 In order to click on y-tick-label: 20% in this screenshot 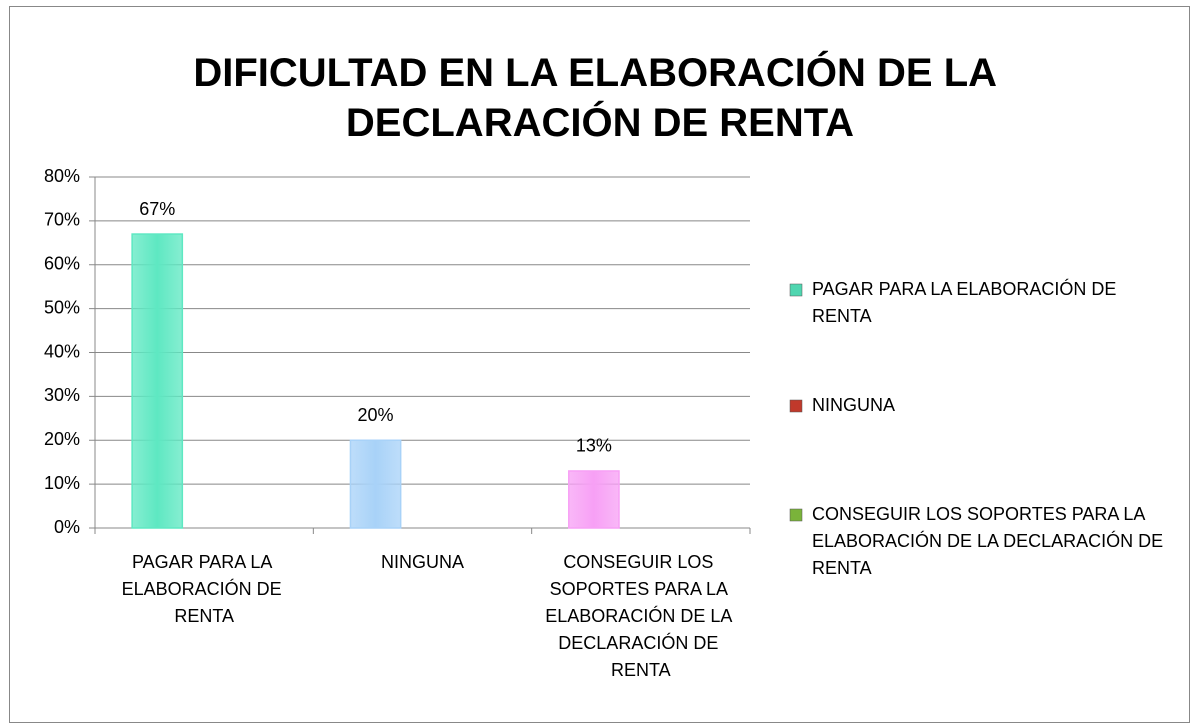, I will do `click(62, 439)`.